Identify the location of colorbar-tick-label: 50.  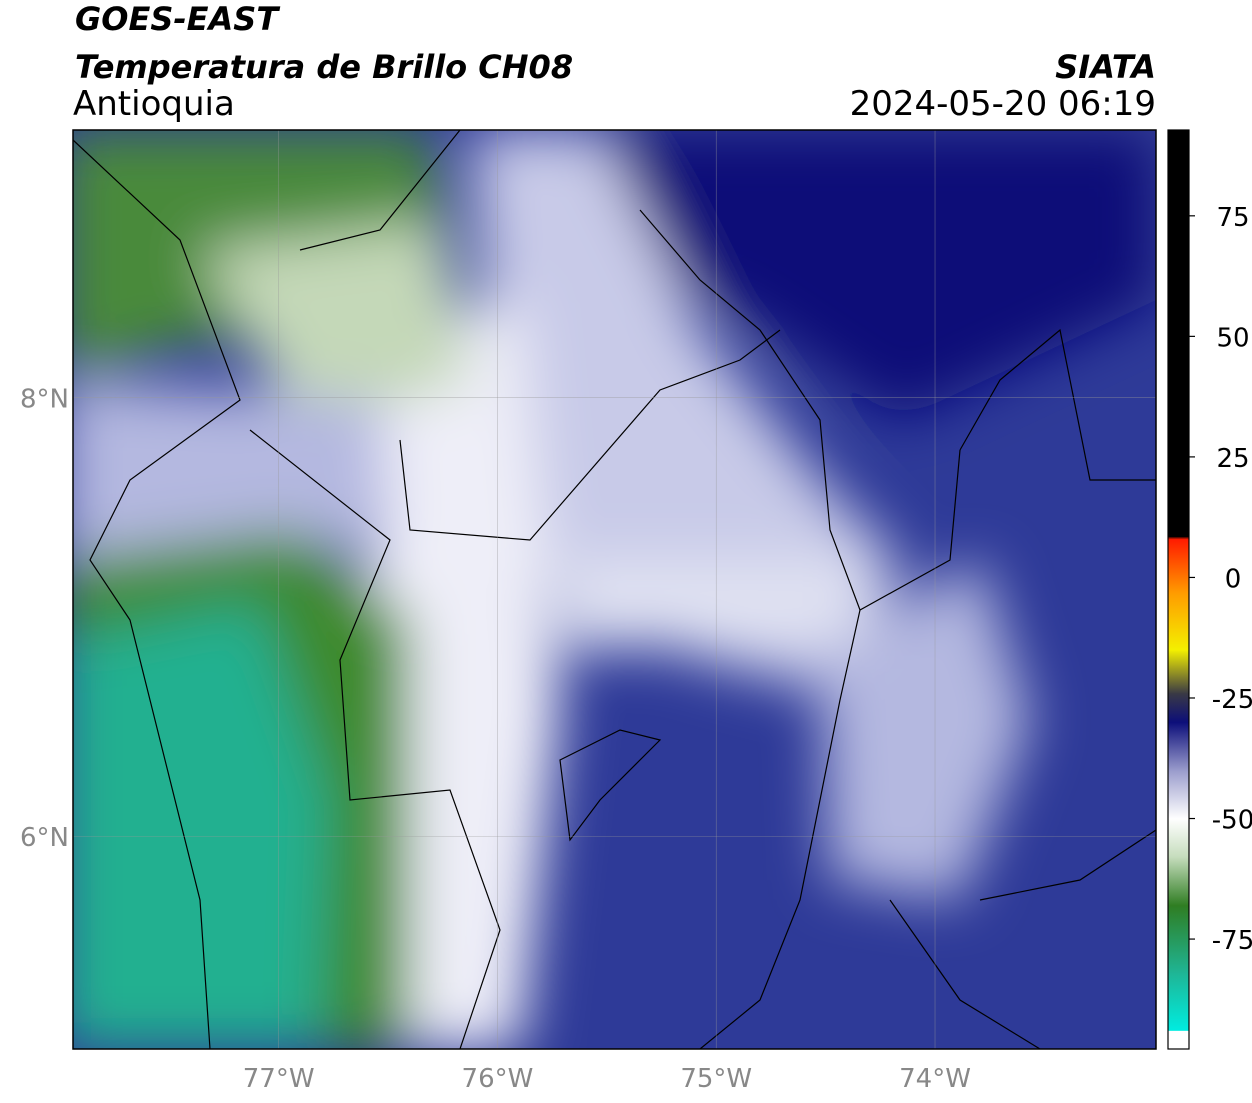
(1232, 338).